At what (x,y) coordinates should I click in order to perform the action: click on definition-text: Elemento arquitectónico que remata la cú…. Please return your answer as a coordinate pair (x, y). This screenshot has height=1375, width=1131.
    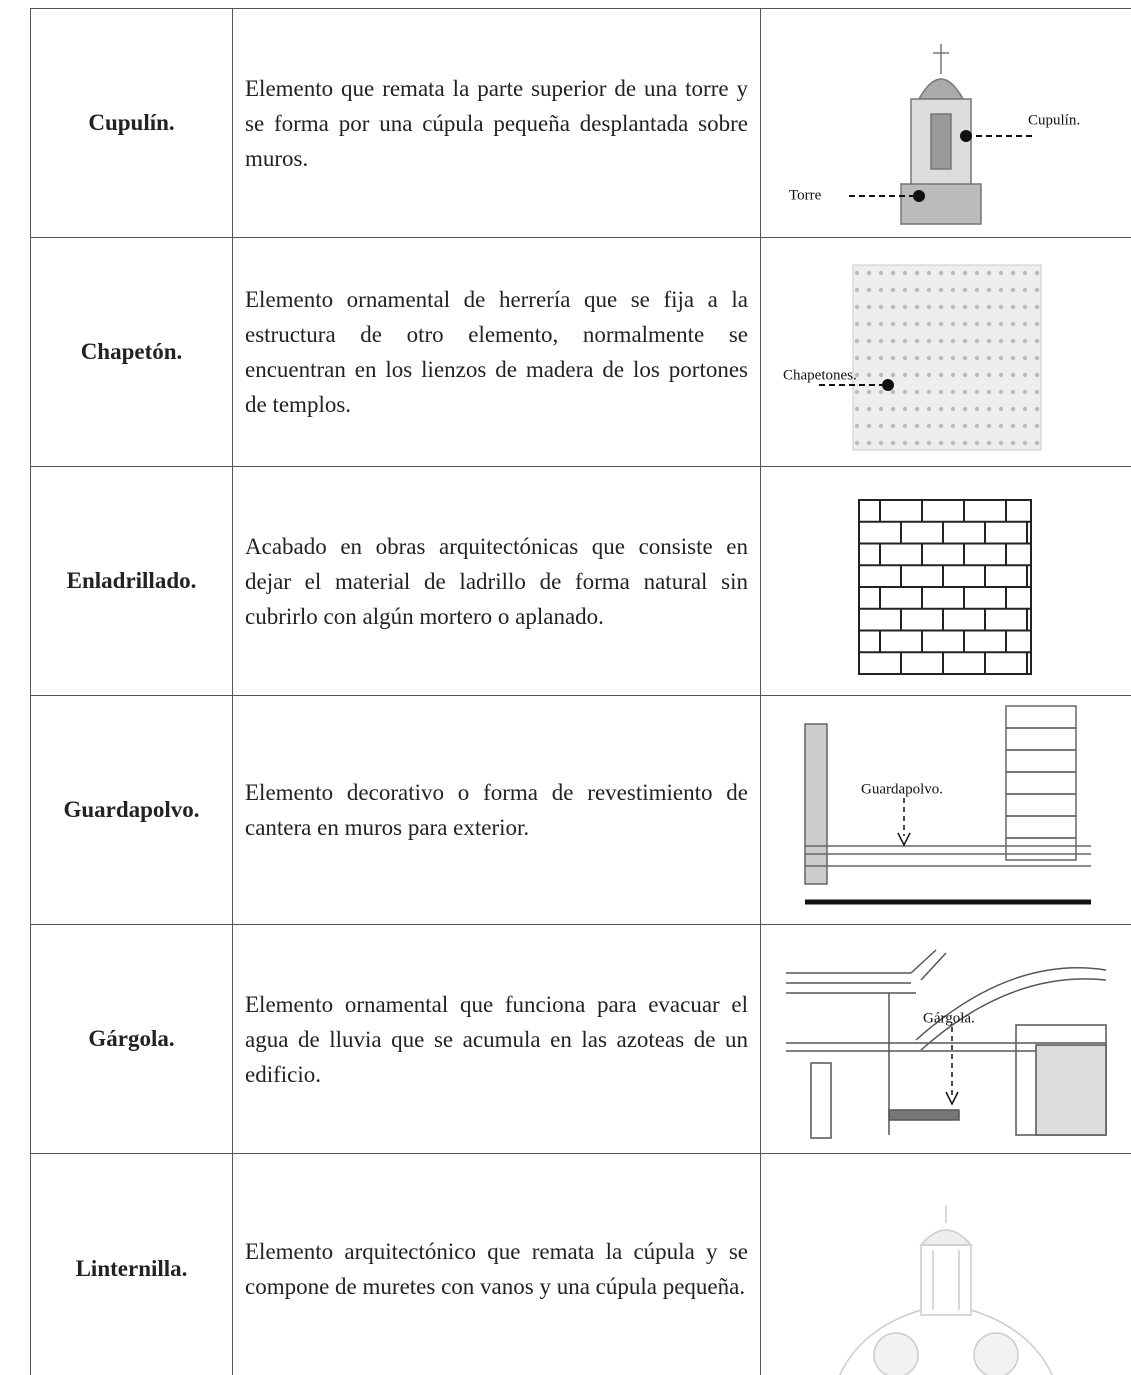
    Looking at the image, I should click on (496, 1269).